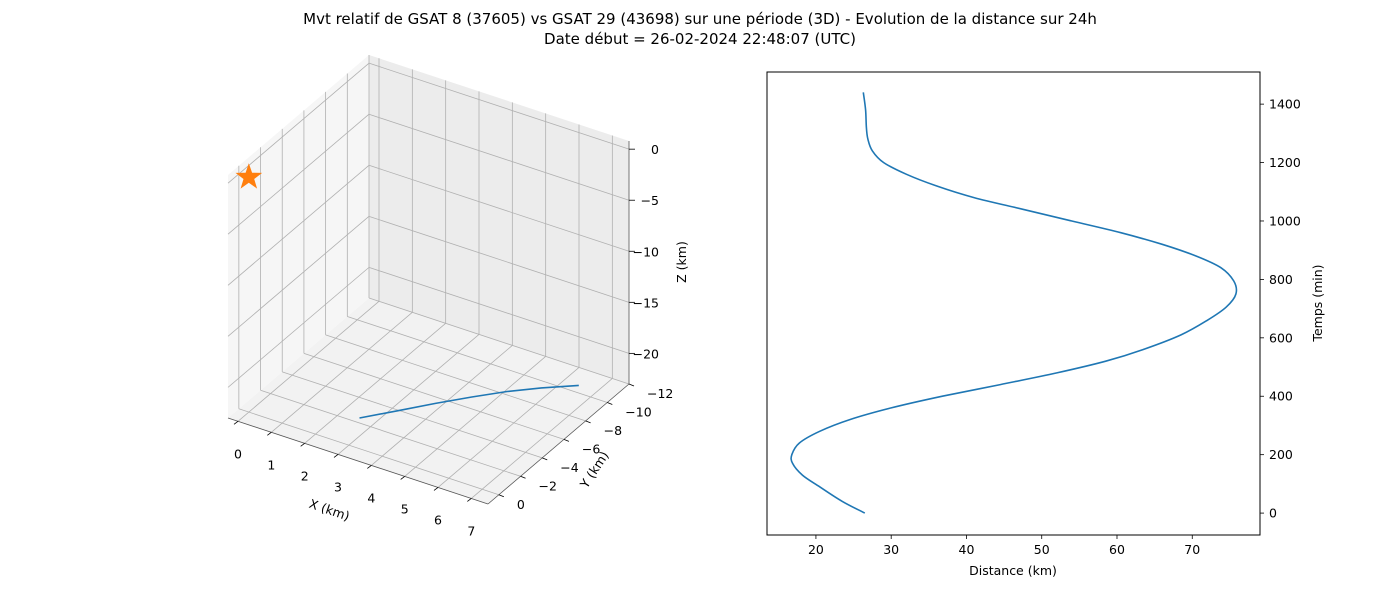 The width and height of the screenshot is (1400, 600). I want to click on y-tick-label: −12, so click(660, 393).